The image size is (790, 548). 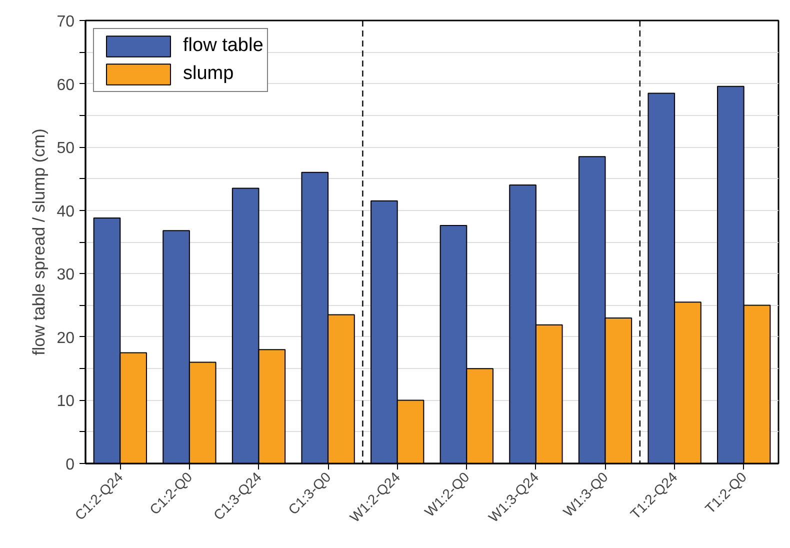 What do you see at coordinates (65, 401) in the screenshot?
I see `y-tick-label: 10` at bounding box center [65, 401].